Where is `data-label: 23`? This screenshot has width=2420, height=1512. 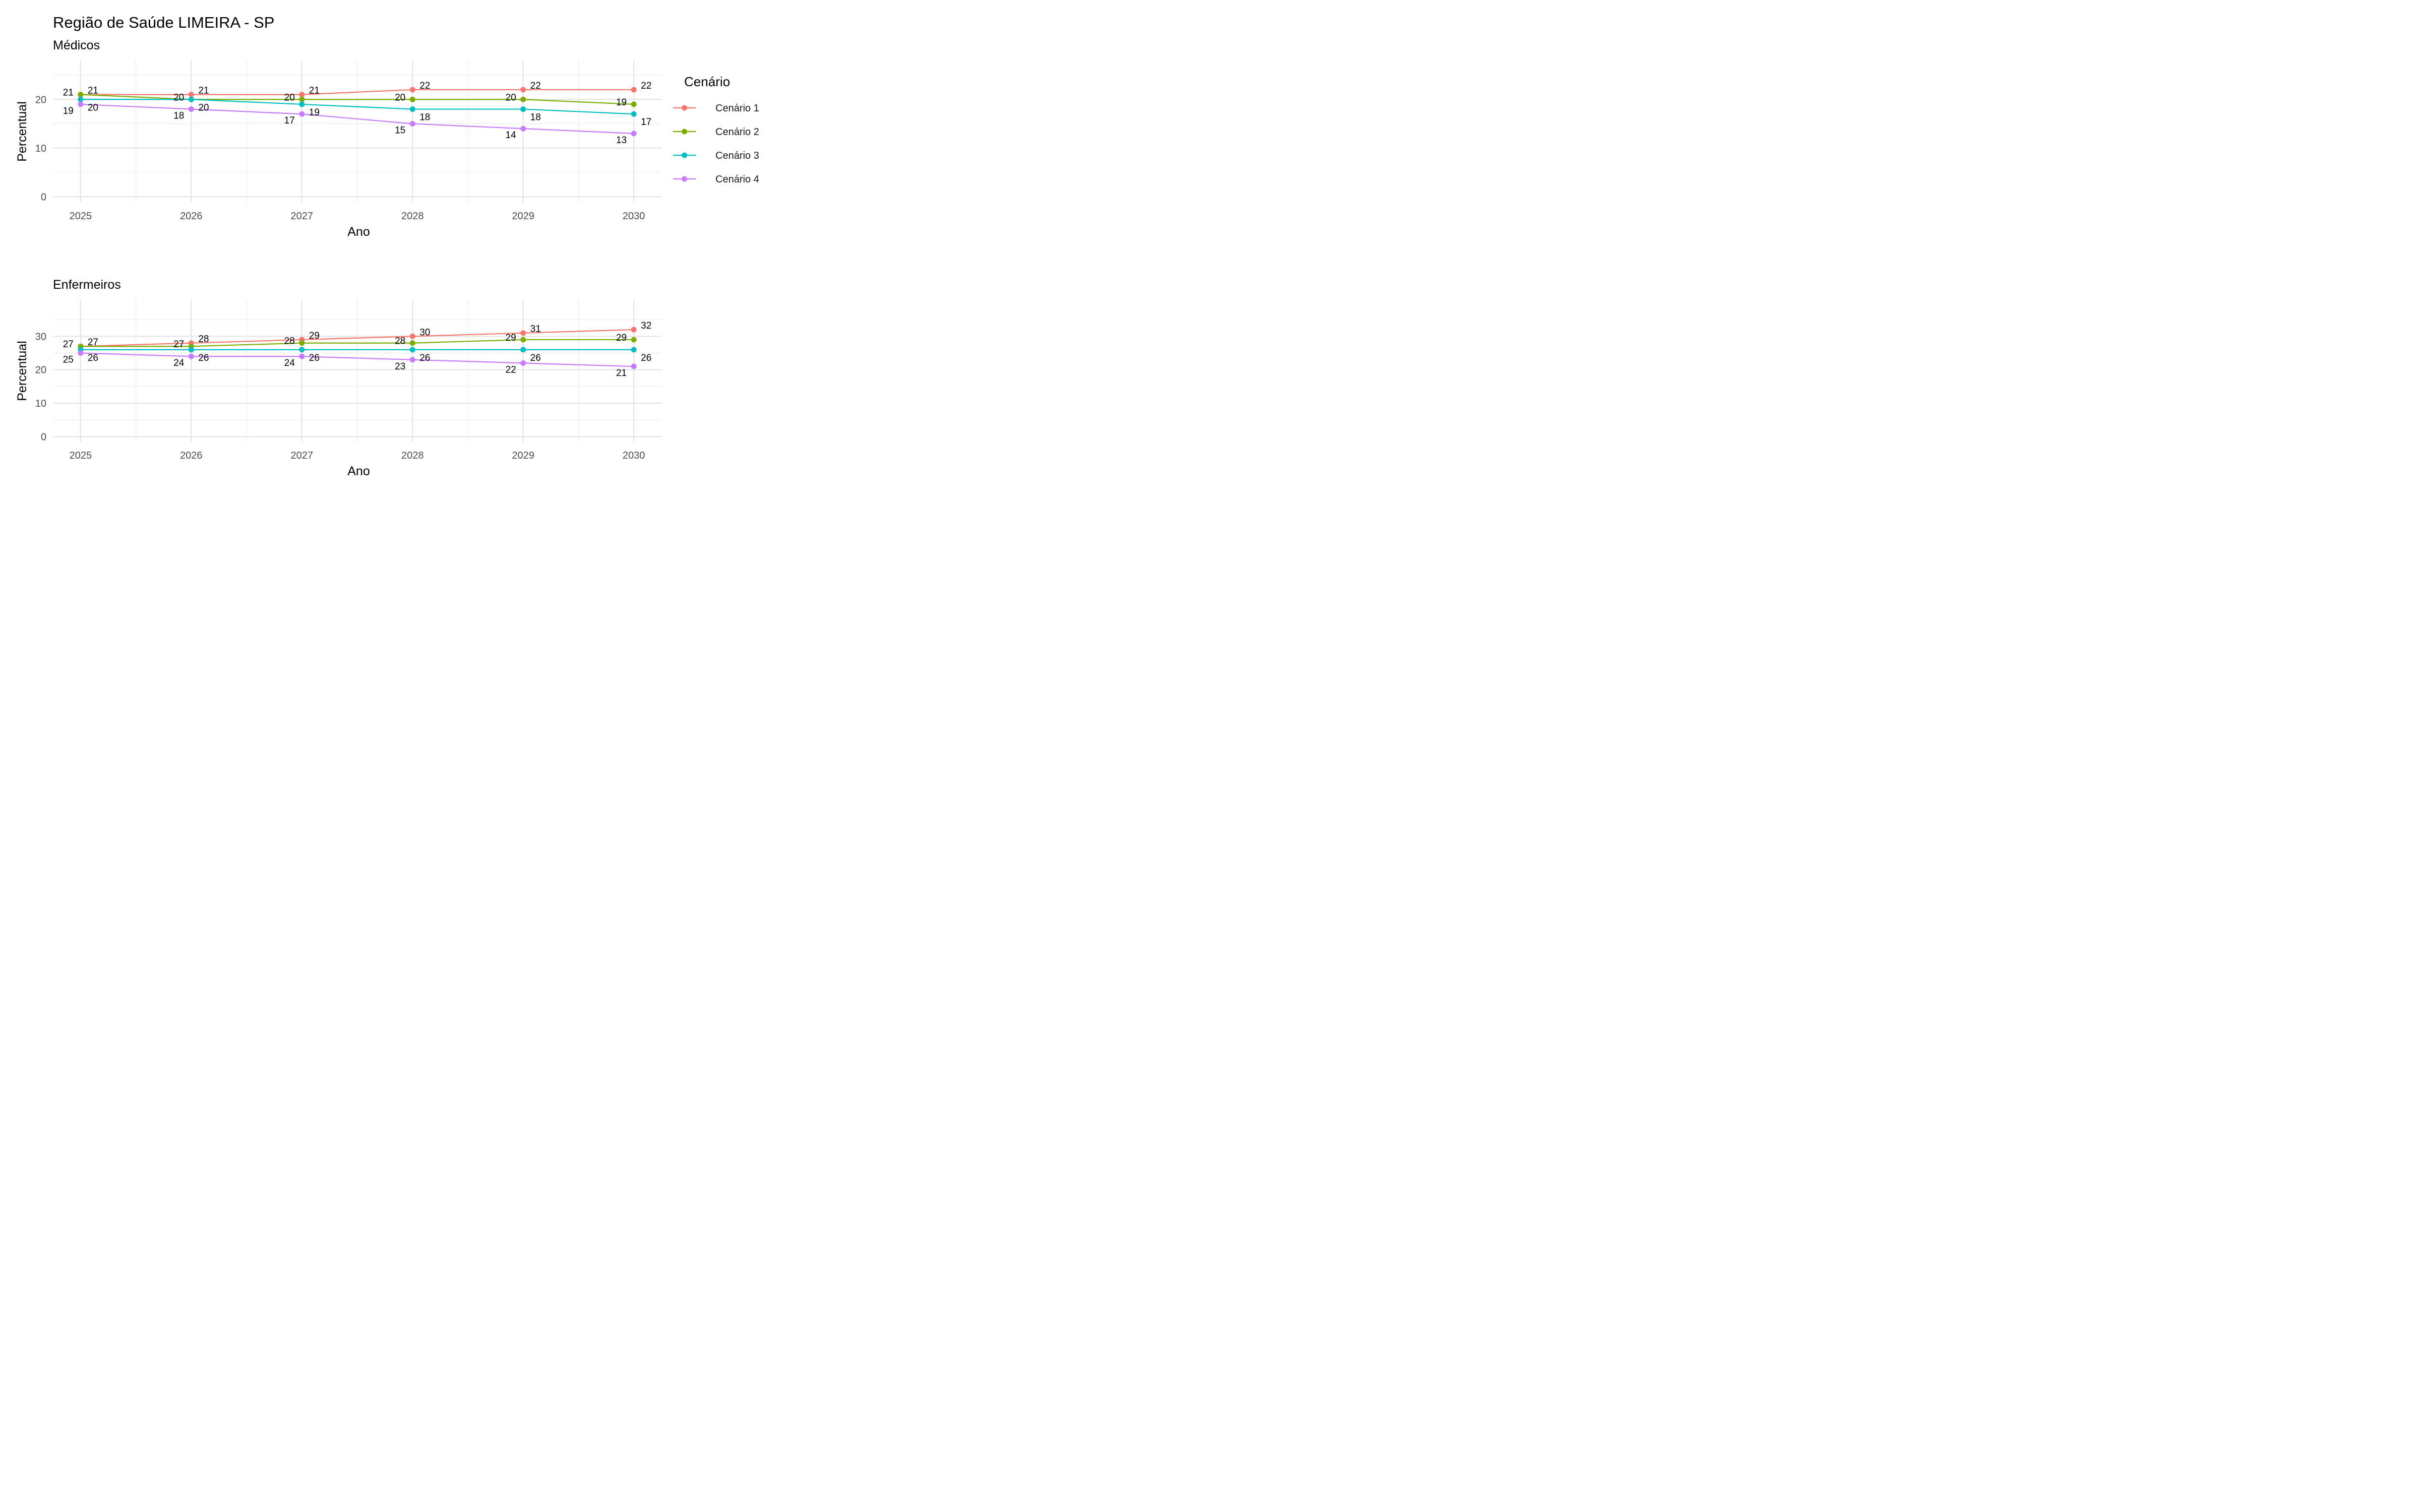
data-label: 23 is located at coordinates (400, 367).